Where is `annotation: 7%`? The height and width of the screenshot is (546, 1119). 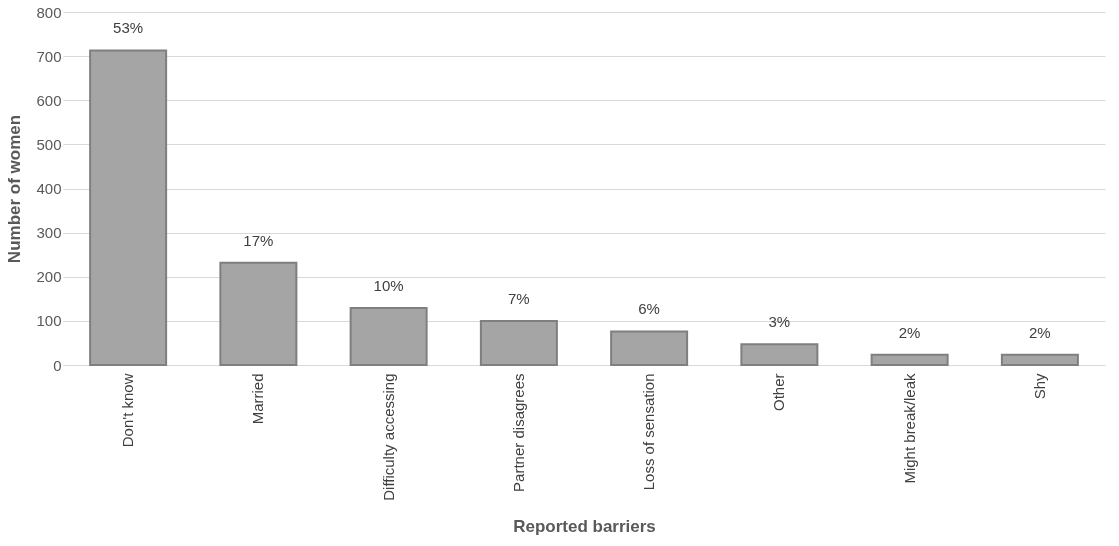
annotation: 7% is located at coordinates (519, 298).